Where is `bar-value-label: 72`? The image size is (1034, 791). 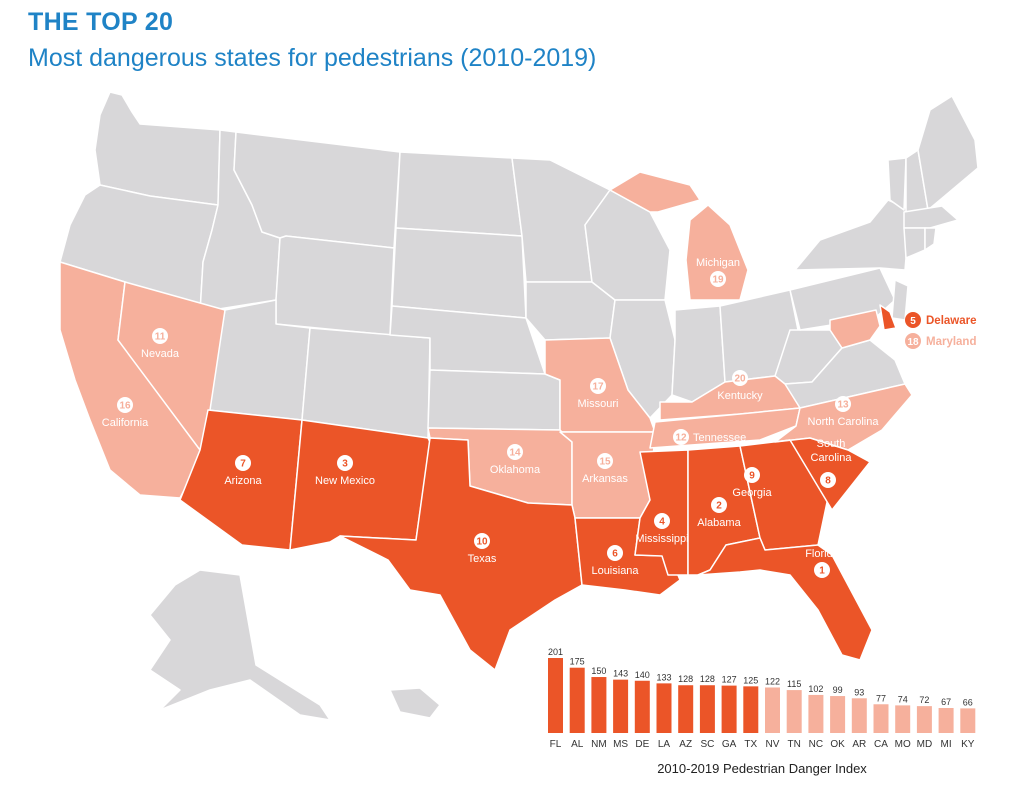 bar-value-label: 72 is located at coordinates (924, 700).